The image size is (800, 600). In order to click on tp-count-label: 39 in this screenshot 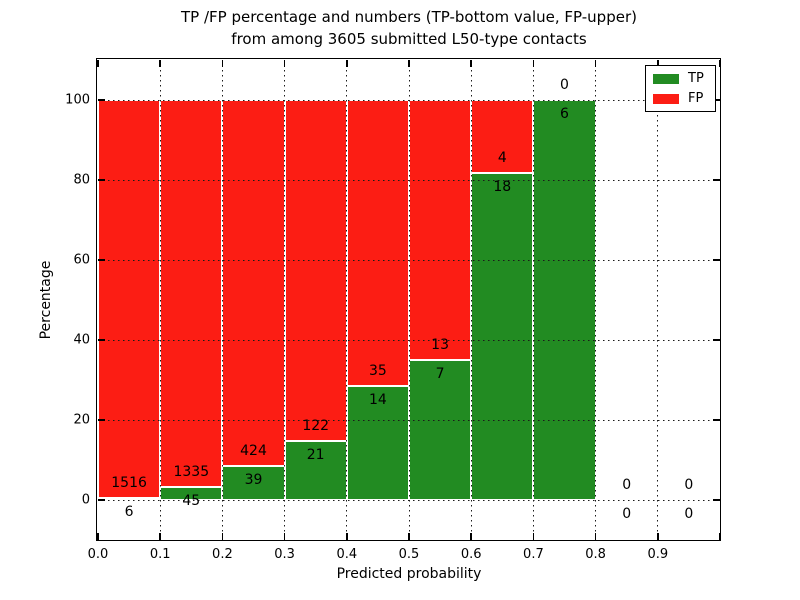, I will do `click(253, 480)`.